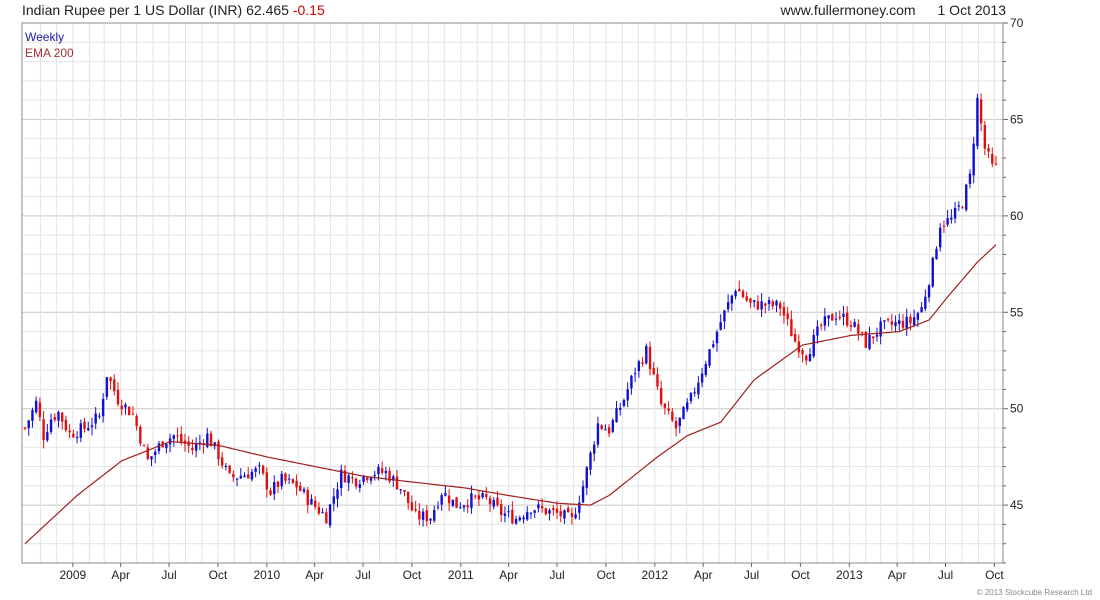  Describe the element at coordinates (1017, 216) in the screenshot. I see `y-tick-label: 60` at that location.